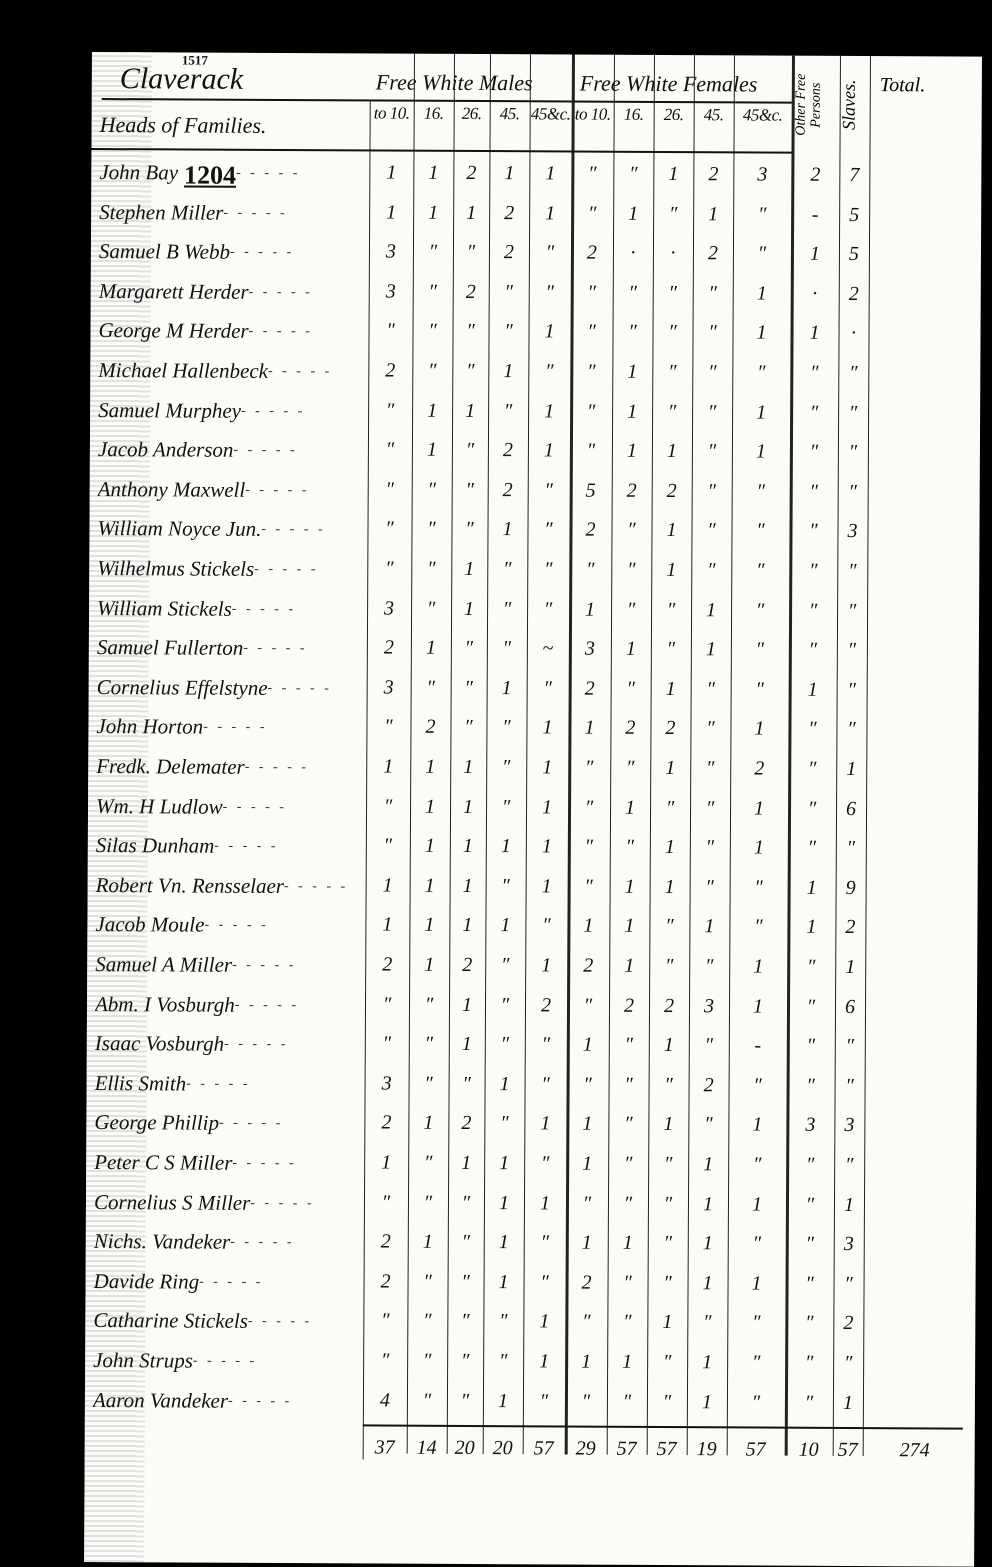  I want to click on totals-row: 37 14 20 20 57 29 57 57 19 57 10 57 274, so click(530, 1451).